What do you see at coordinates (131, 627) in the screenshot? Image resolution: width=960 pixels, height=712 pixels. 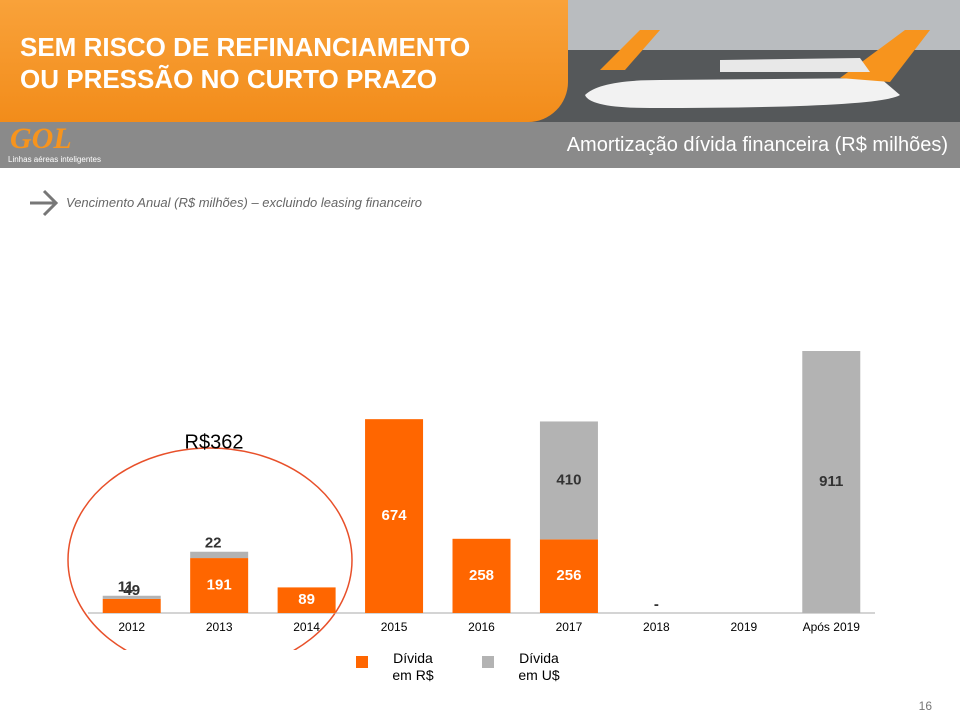 I see `x-tick-label: 2012` at bounding box center [131, 627].